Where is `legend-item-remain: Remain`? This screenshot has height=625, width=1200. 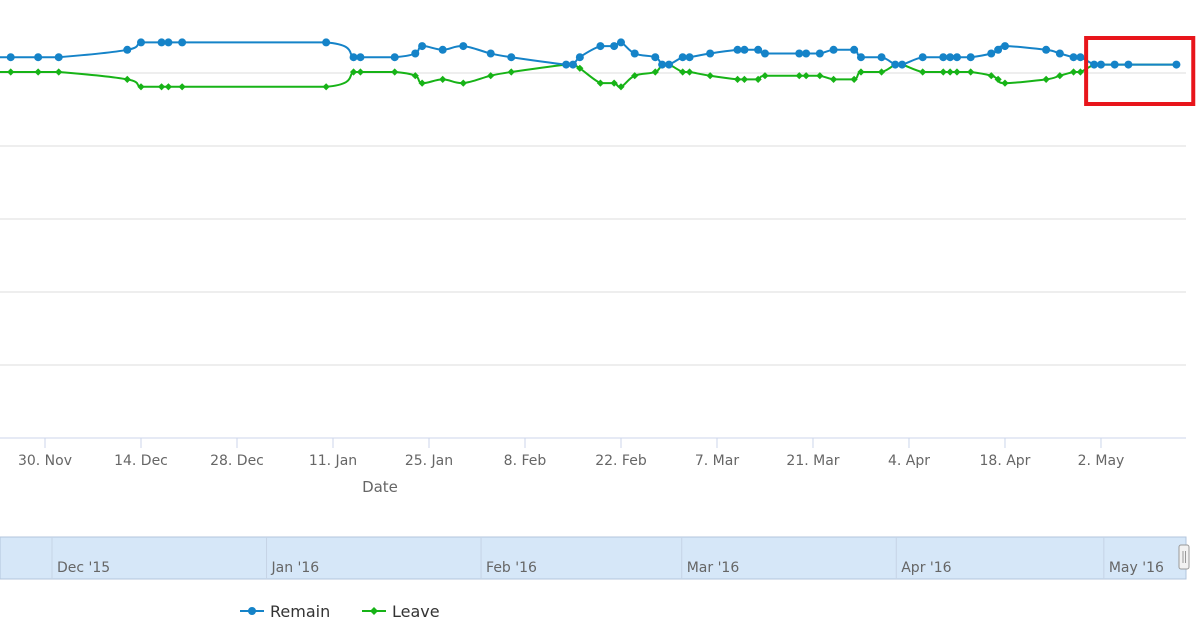
legend-item-remain: Remain is located at coordinates (285, 611).